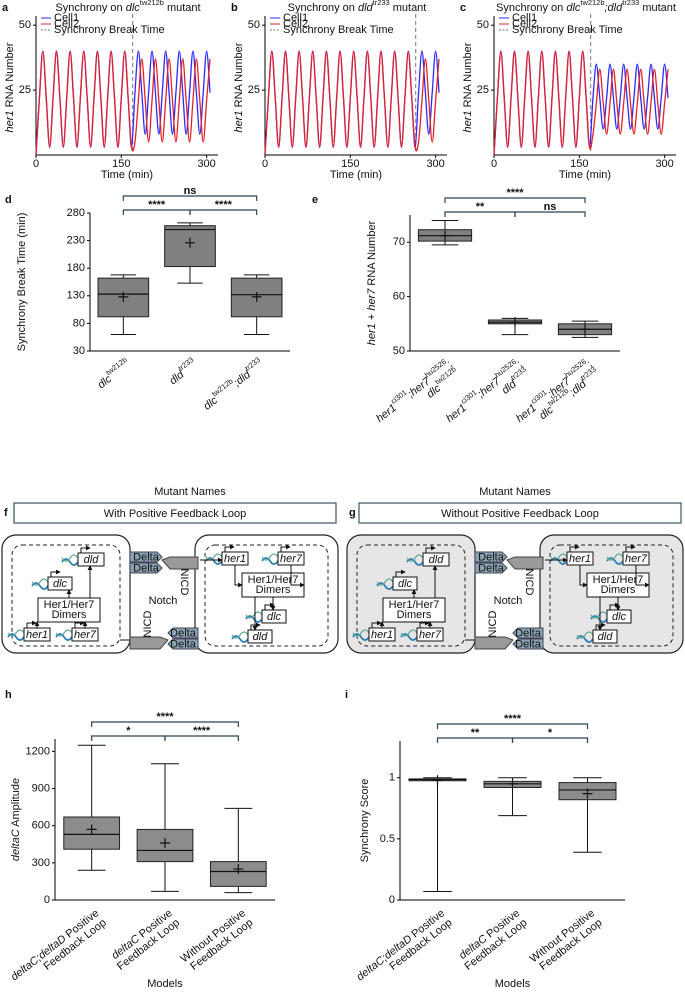 This screenshot has width=685, height=994. I want to click on text-segment: dld, so click(366, 8).